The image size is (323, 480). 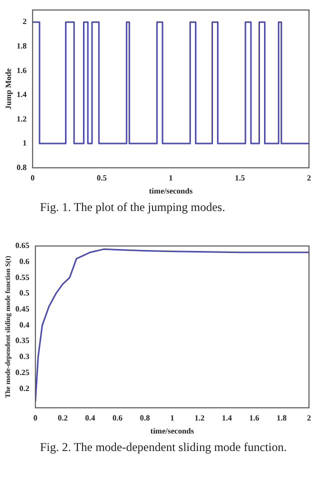 I want to click on x-tick-label: 1.8, so click(x=281, y=418).